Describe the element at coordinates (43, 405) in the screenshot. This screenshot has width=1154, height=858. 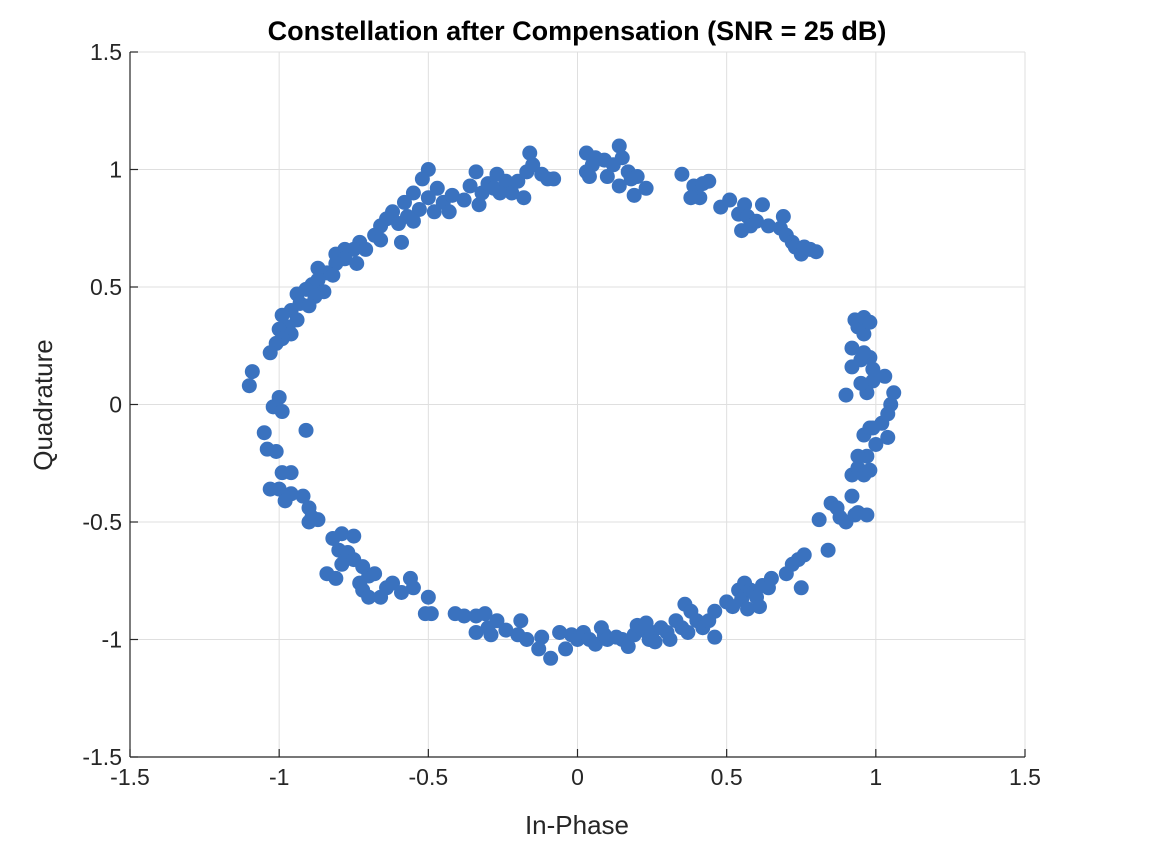
I see `y-axis-label: Quadrature` at that location.